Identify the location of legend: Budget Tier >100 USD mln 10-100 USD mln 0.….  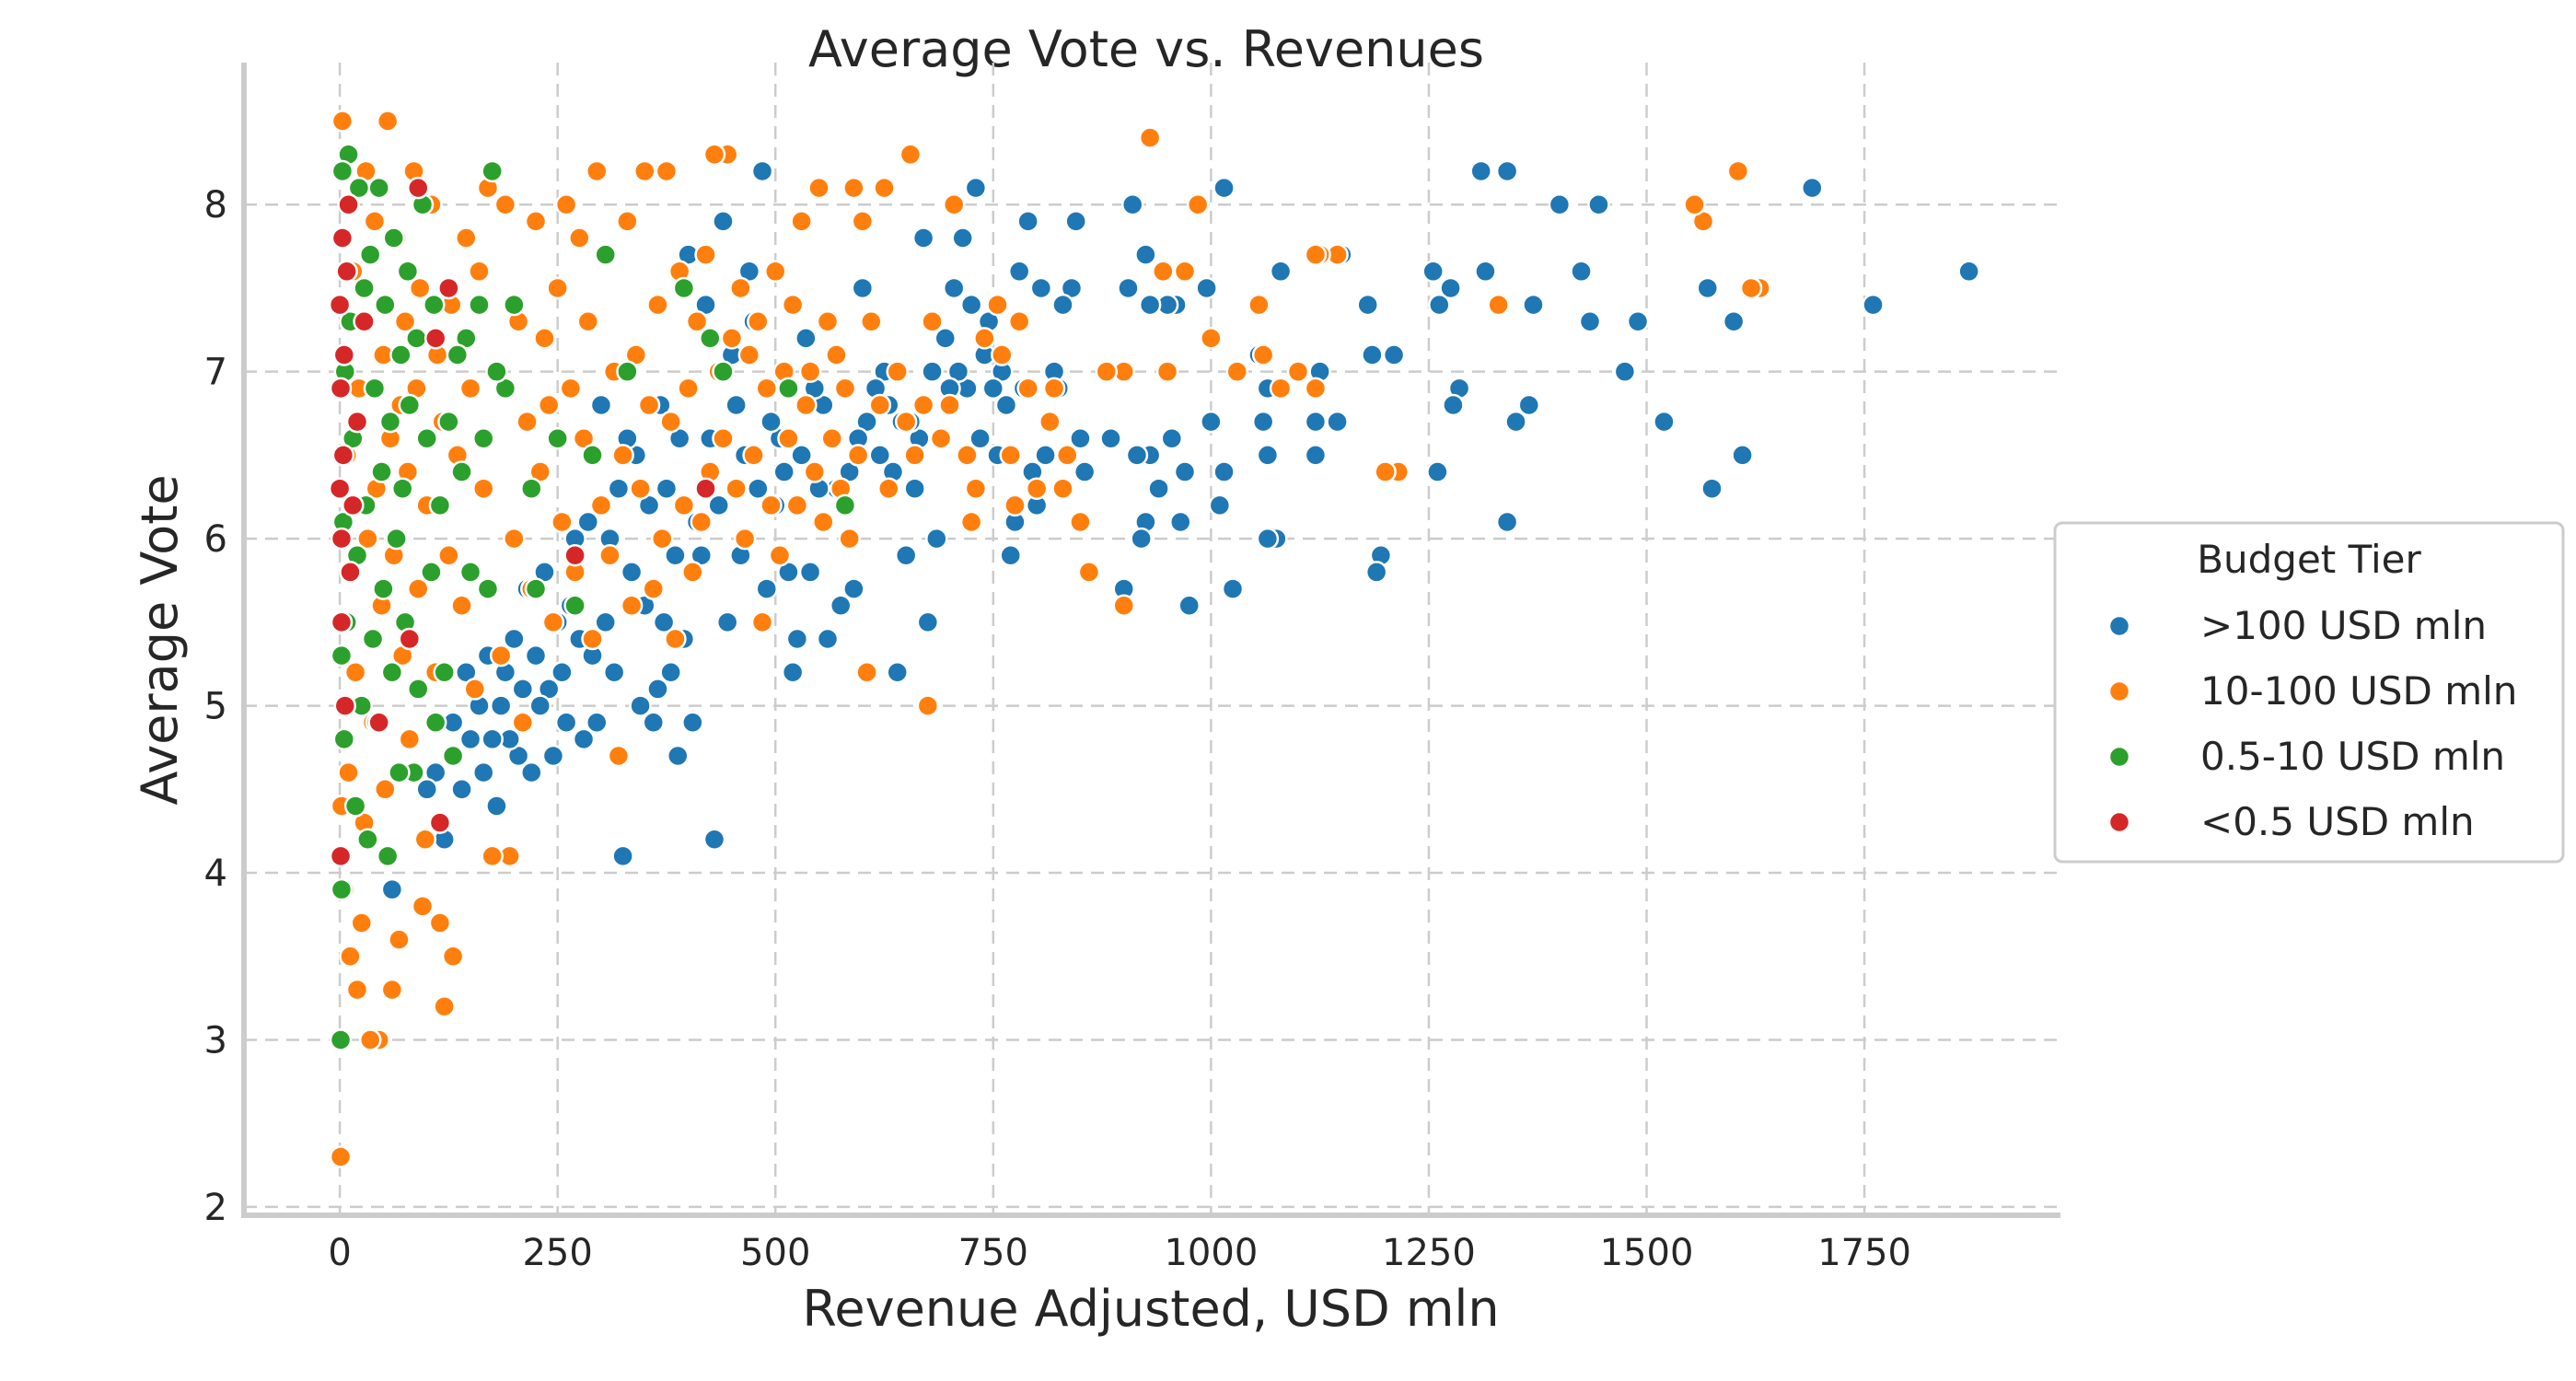
(2309, 692).